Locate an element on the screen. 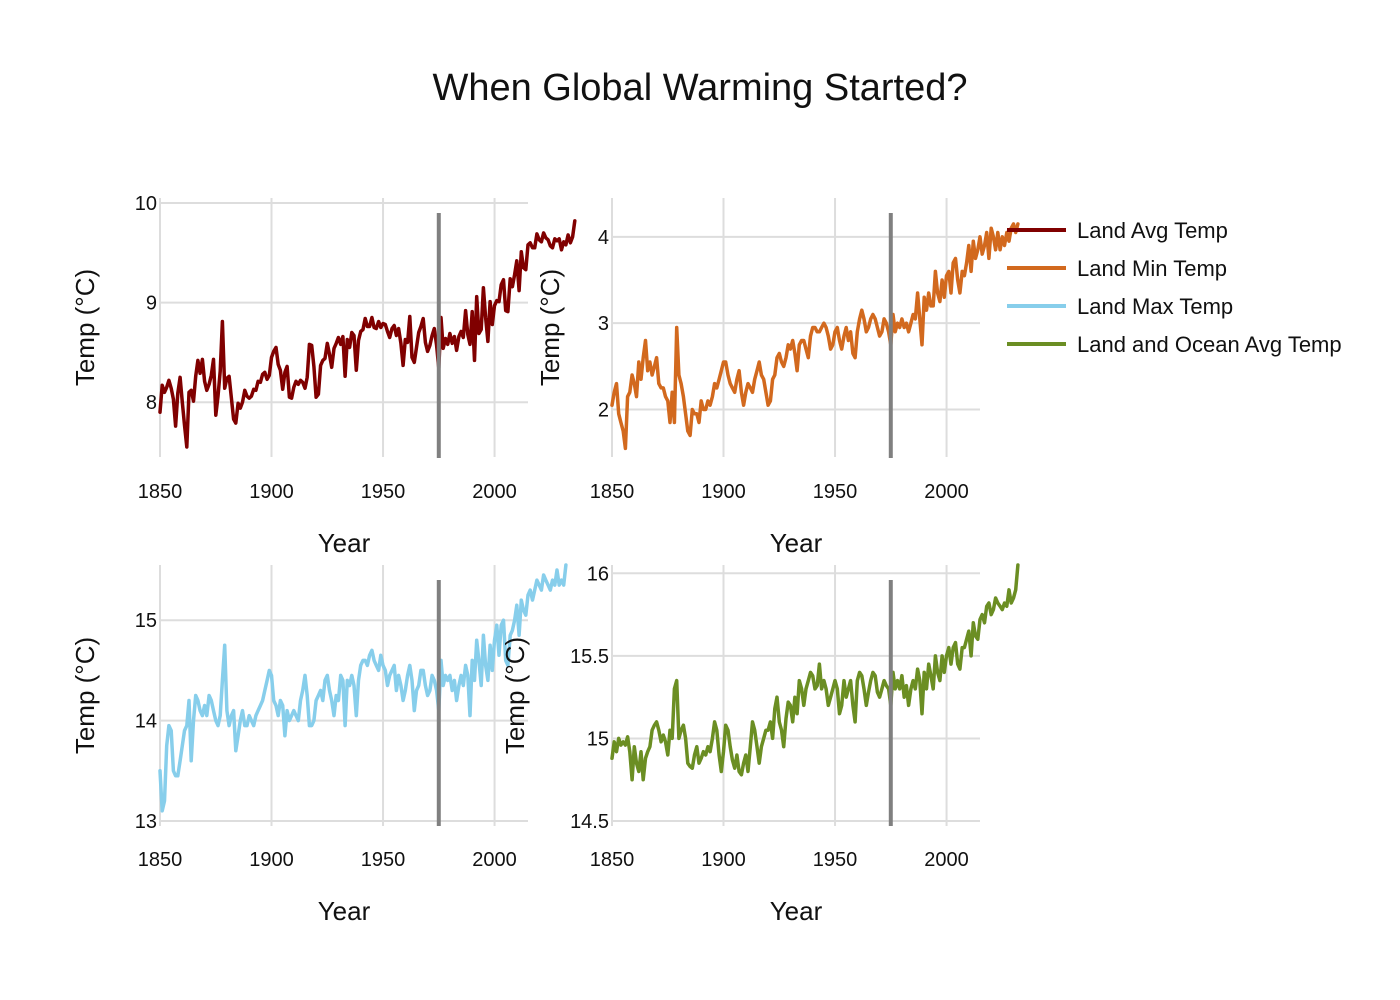  series-line-land-and-ocean-avg-temp is located at coordinates (815, 672).